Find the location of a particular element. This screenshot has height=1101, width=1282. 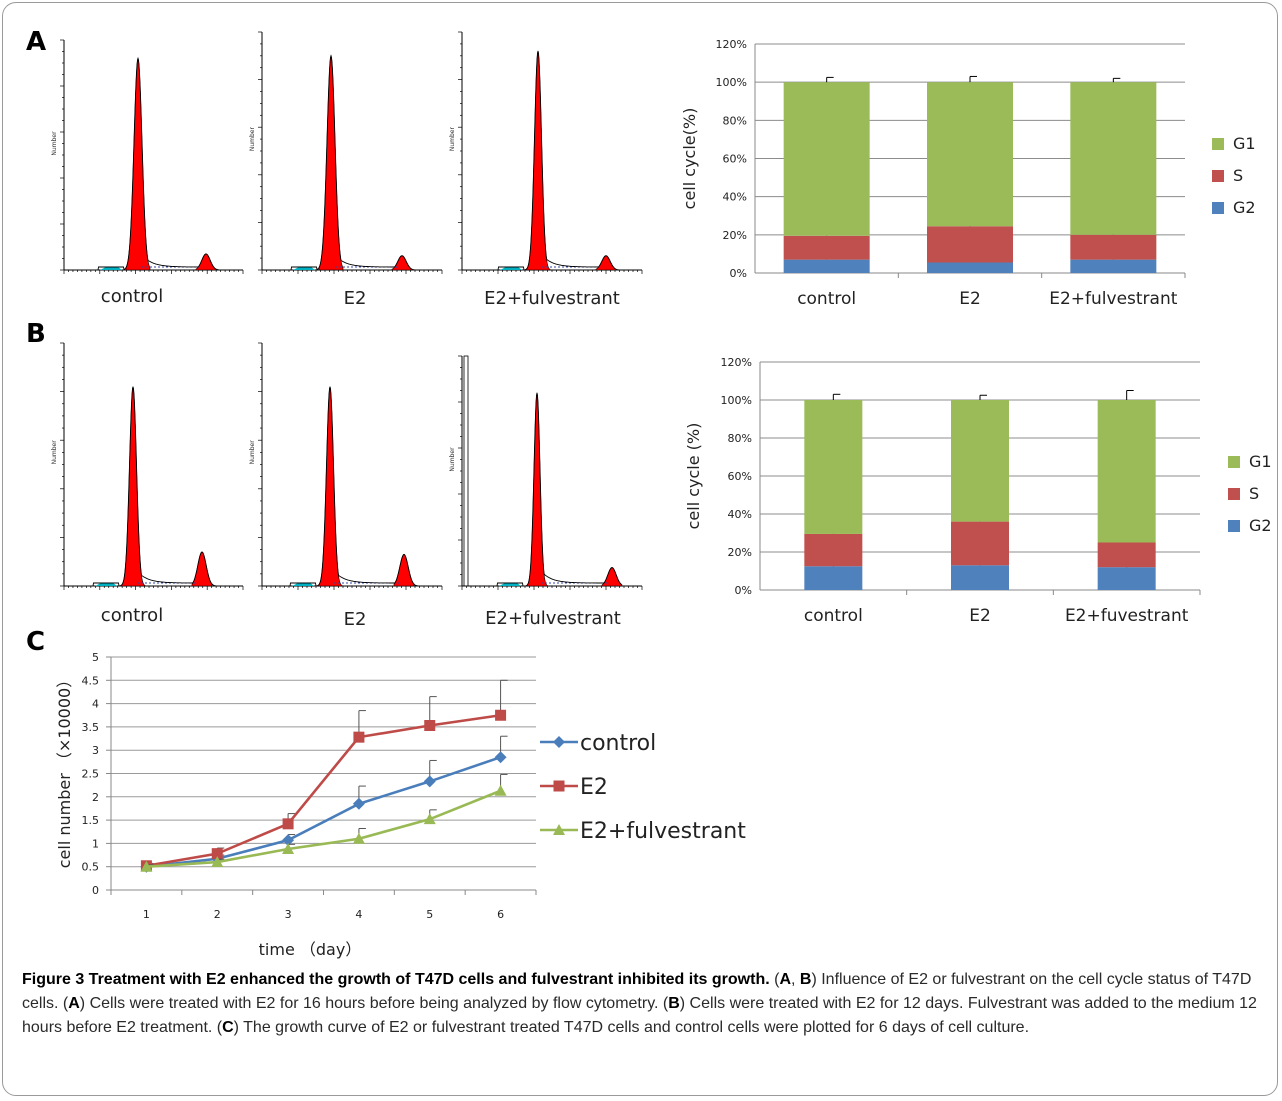

hist-b2-label: E2 is located at coordinates (355, 619).